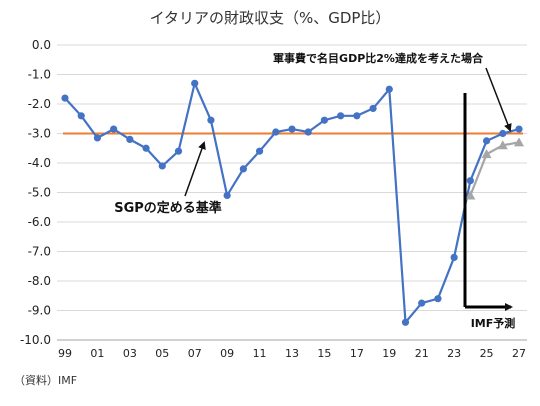 This screenshot has width=540, height=406. Describe the element at coordinates (422, 353) in the screenshot. I see `x-tick-label: 21` at that location.